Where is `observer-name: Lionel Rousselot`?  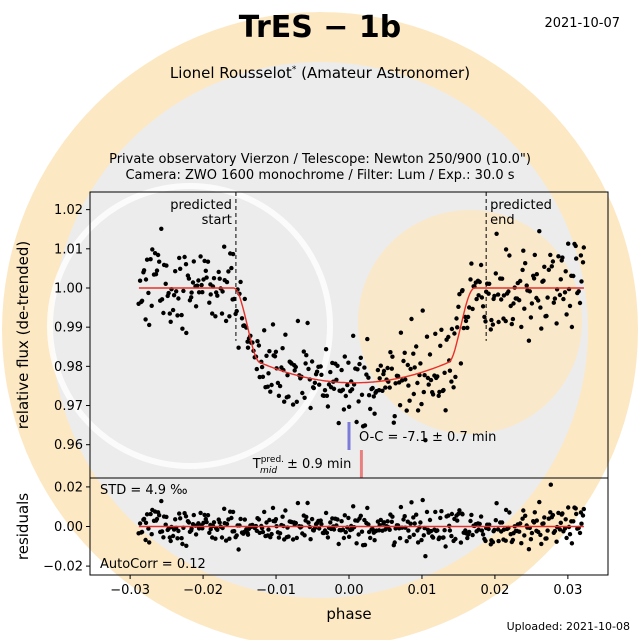 observer-name: Lionel Rousselot is located at coordinates (230, 73).